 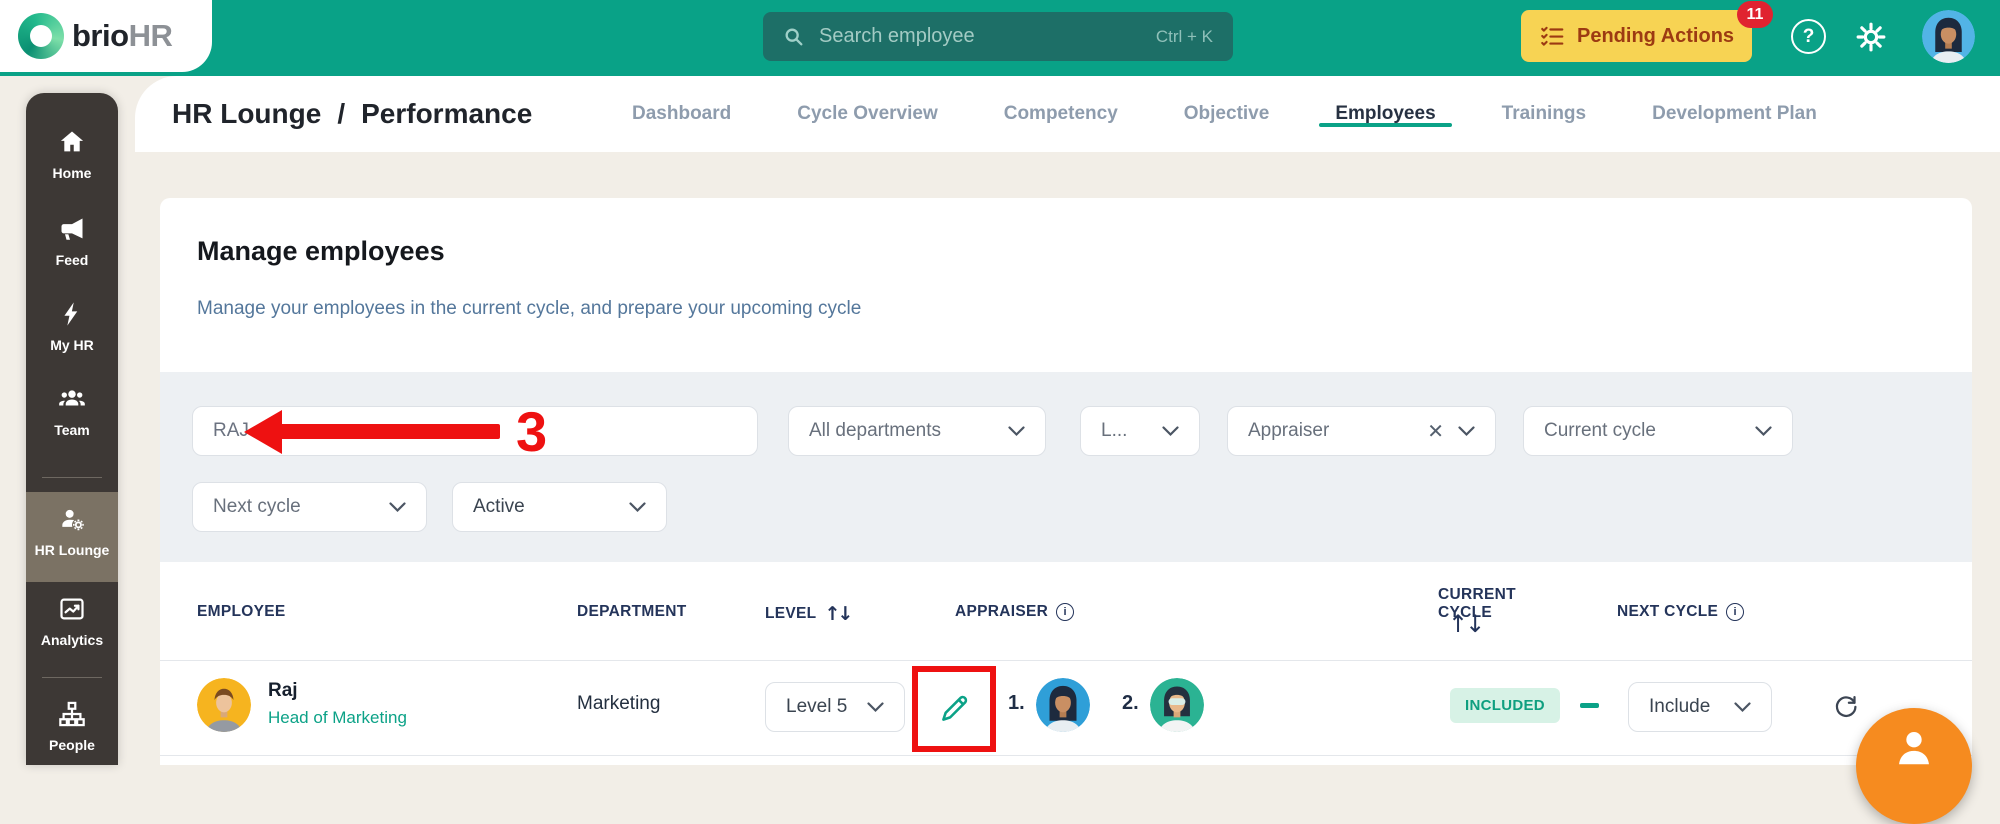 What do you see at coordinates (263, 432) in the screenshot?
I see `annotation-arrow` at bounding box center [263, 432].